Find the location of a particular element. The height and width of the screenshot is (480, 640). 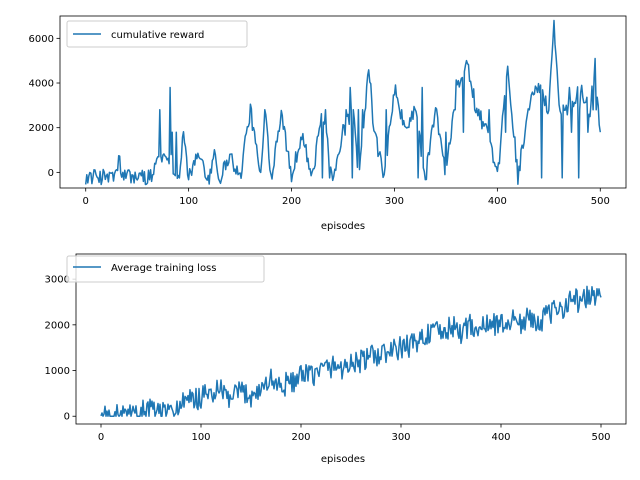

loss-x-tick-label: 0 is located at coordinates (101, 437).